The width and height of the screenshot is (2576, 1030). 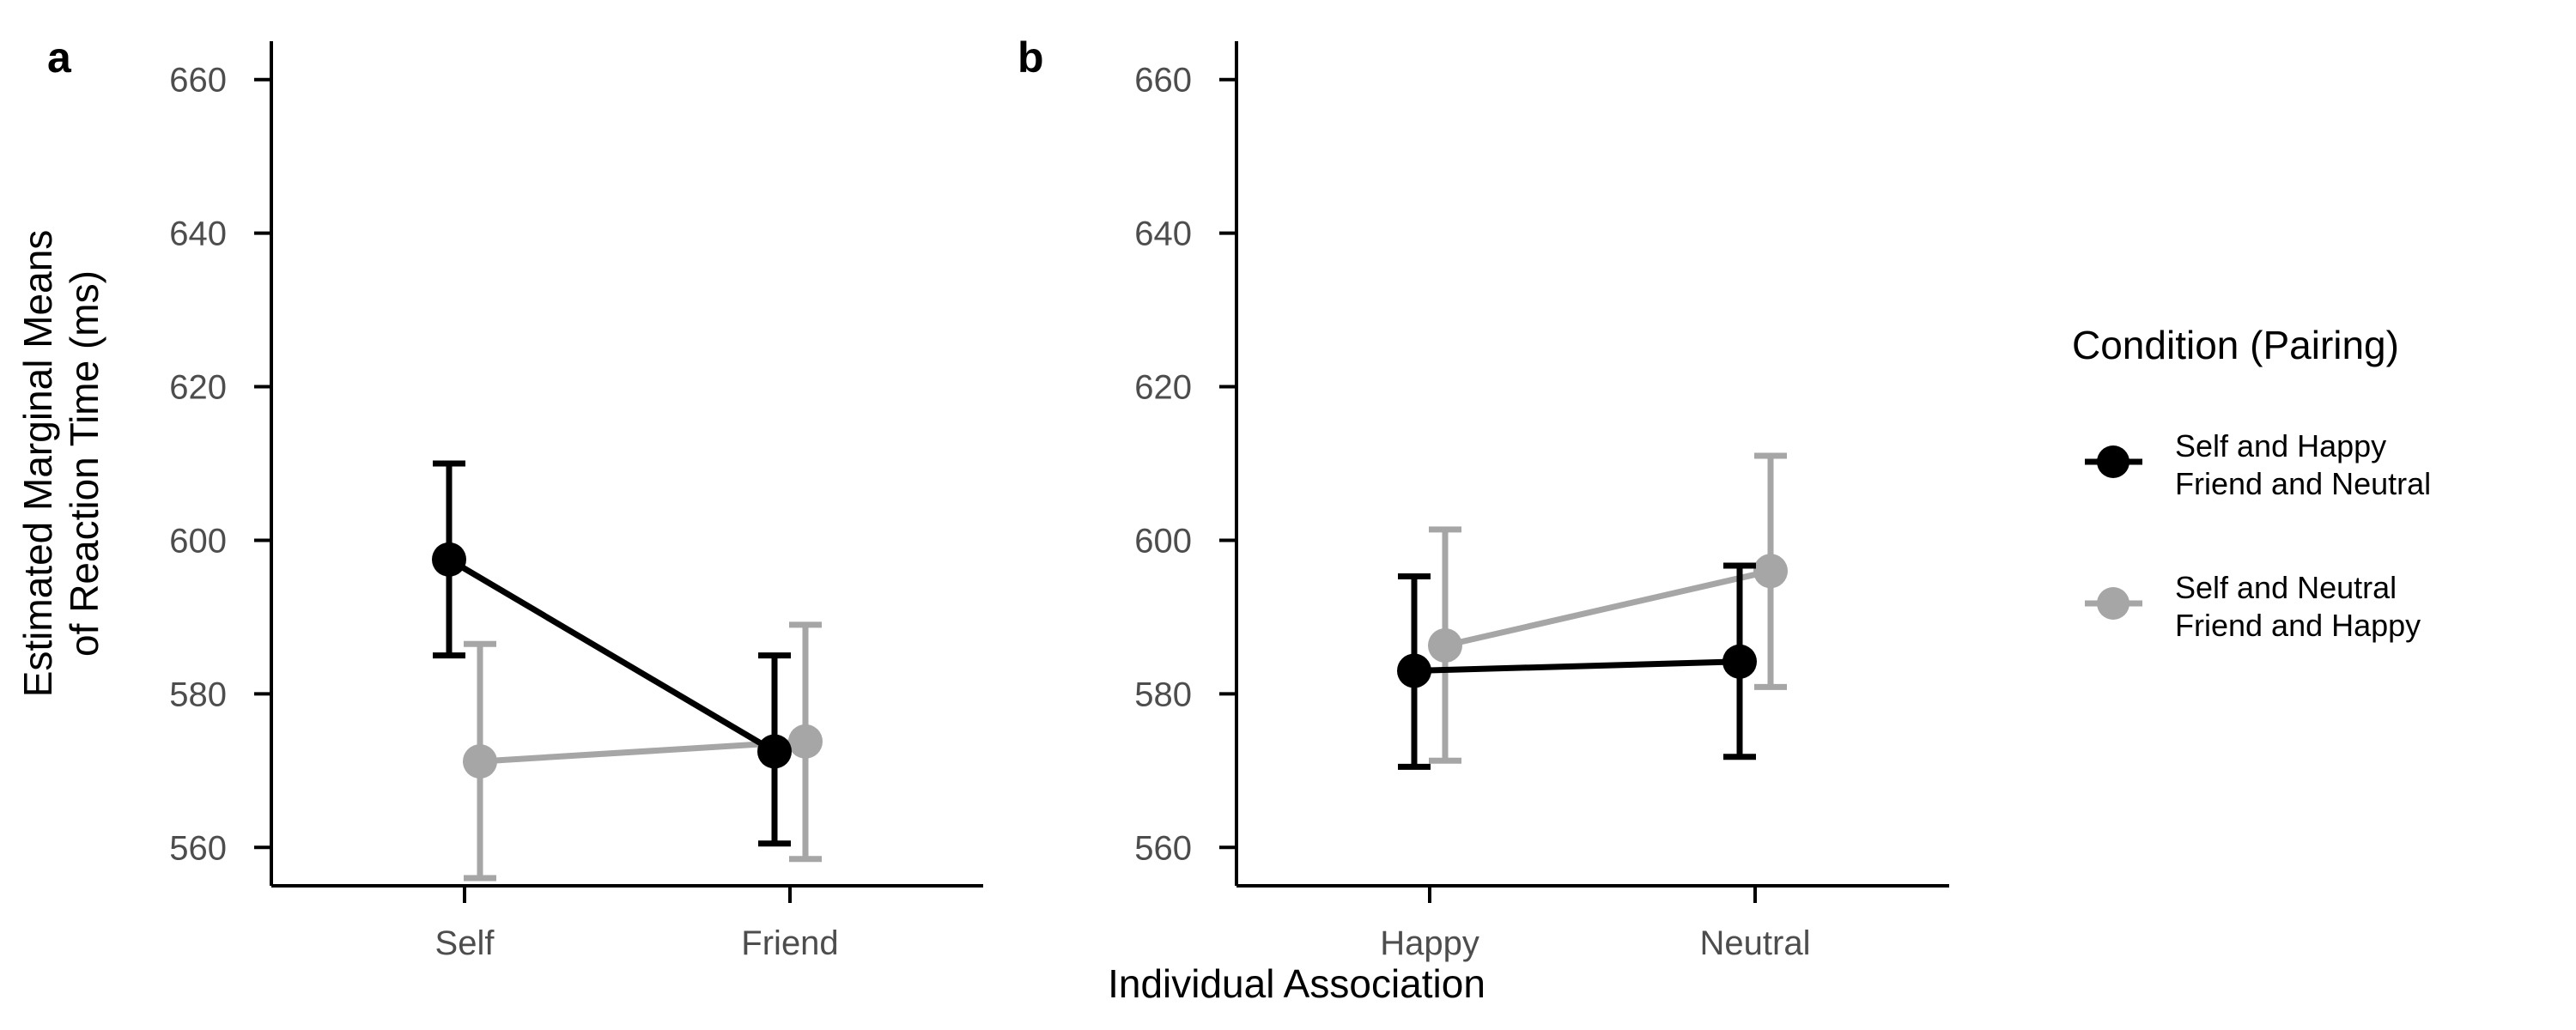 I want to click on legend-item-line2: Friend and Happy, so click(x=2298, y=625).